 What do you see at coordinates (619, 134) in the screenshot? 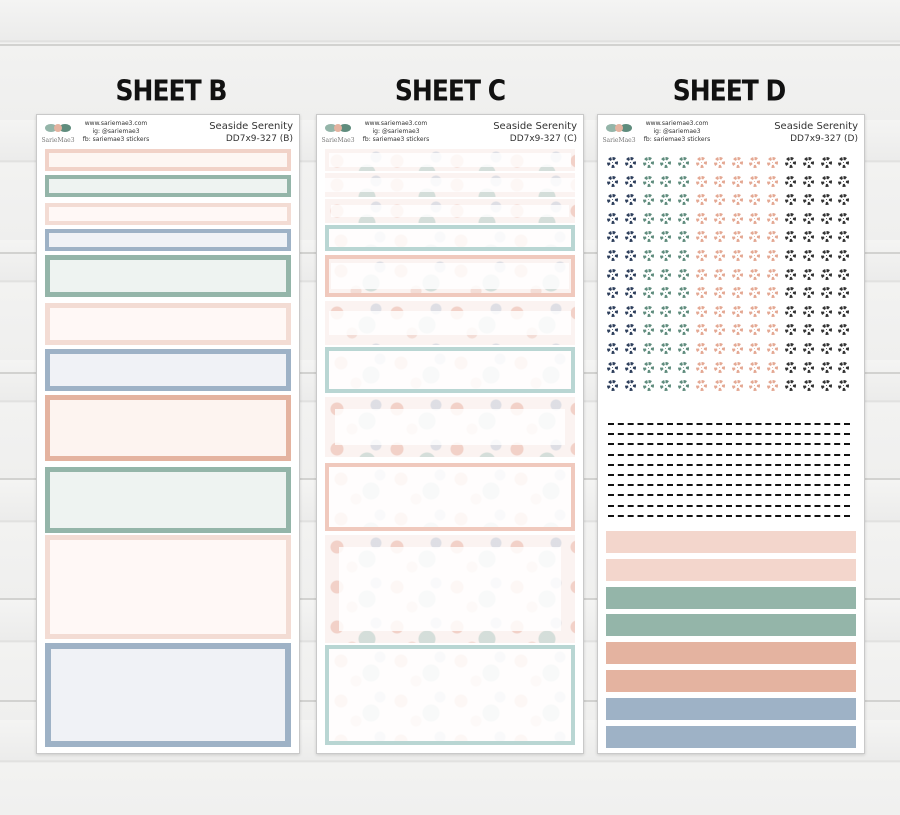
I see `logo-icon: SarieMae3` at bounding box center [619, 134].